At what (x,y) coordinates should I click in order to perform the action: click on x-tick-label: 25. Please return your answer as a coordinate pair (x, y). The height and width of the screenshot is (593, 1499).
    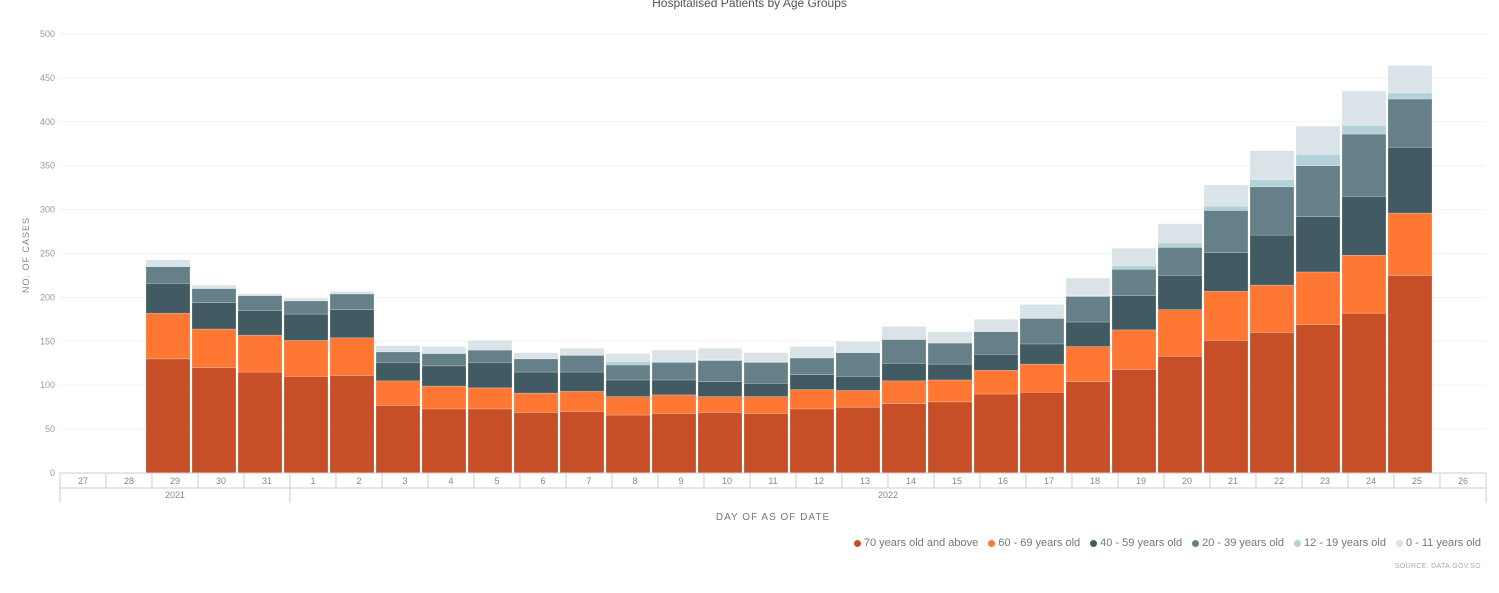
    Looking at the image, I should click on (1417, 481).